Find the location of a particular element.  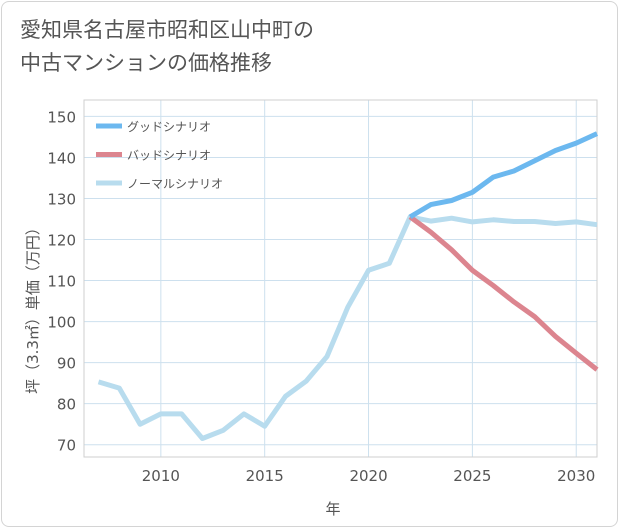

legend-label-normal: ノーマルシナリオ is located at coordinates (175, 184).